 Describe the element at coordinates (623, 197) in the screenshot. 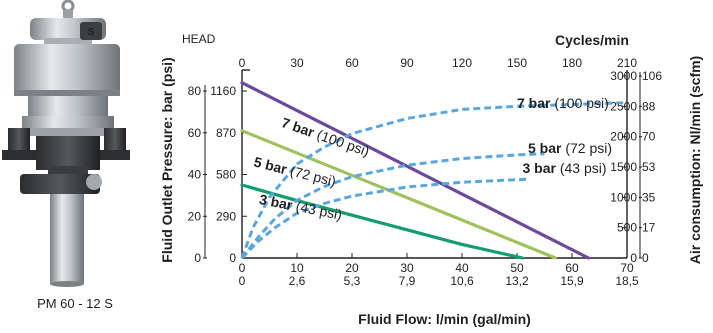

I see `right-tick-label-nl: 1000` at that location.